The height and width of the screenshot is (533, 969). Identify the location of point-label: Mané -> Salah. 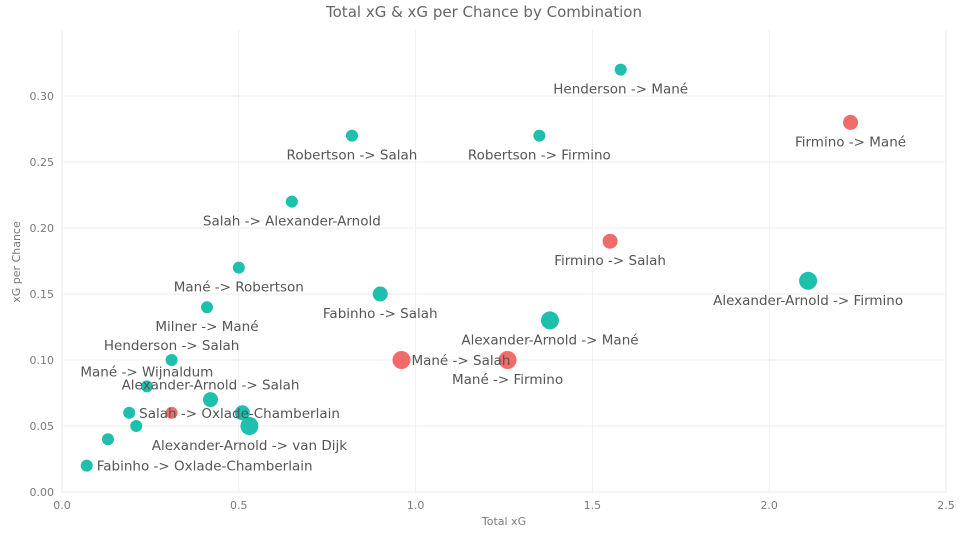
(460, 361).